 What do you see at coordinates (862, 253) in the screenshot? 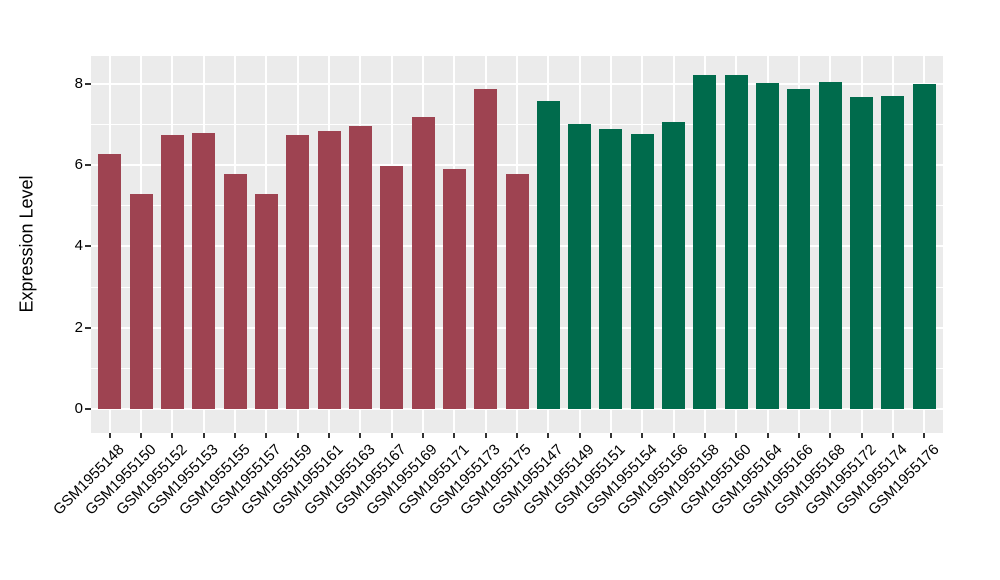
I see `bar-GSM1955172` at bounding box center [862, 253].